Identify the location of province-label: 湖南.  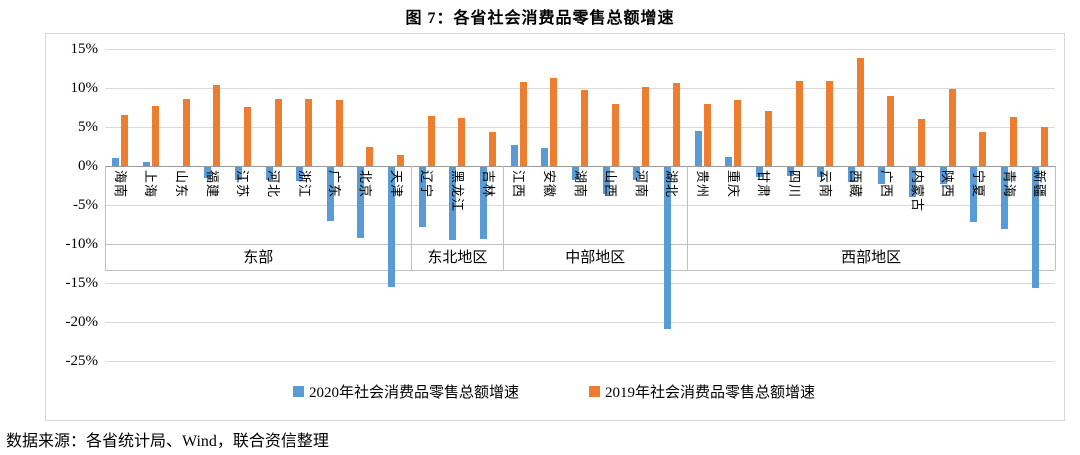
(580, 184).